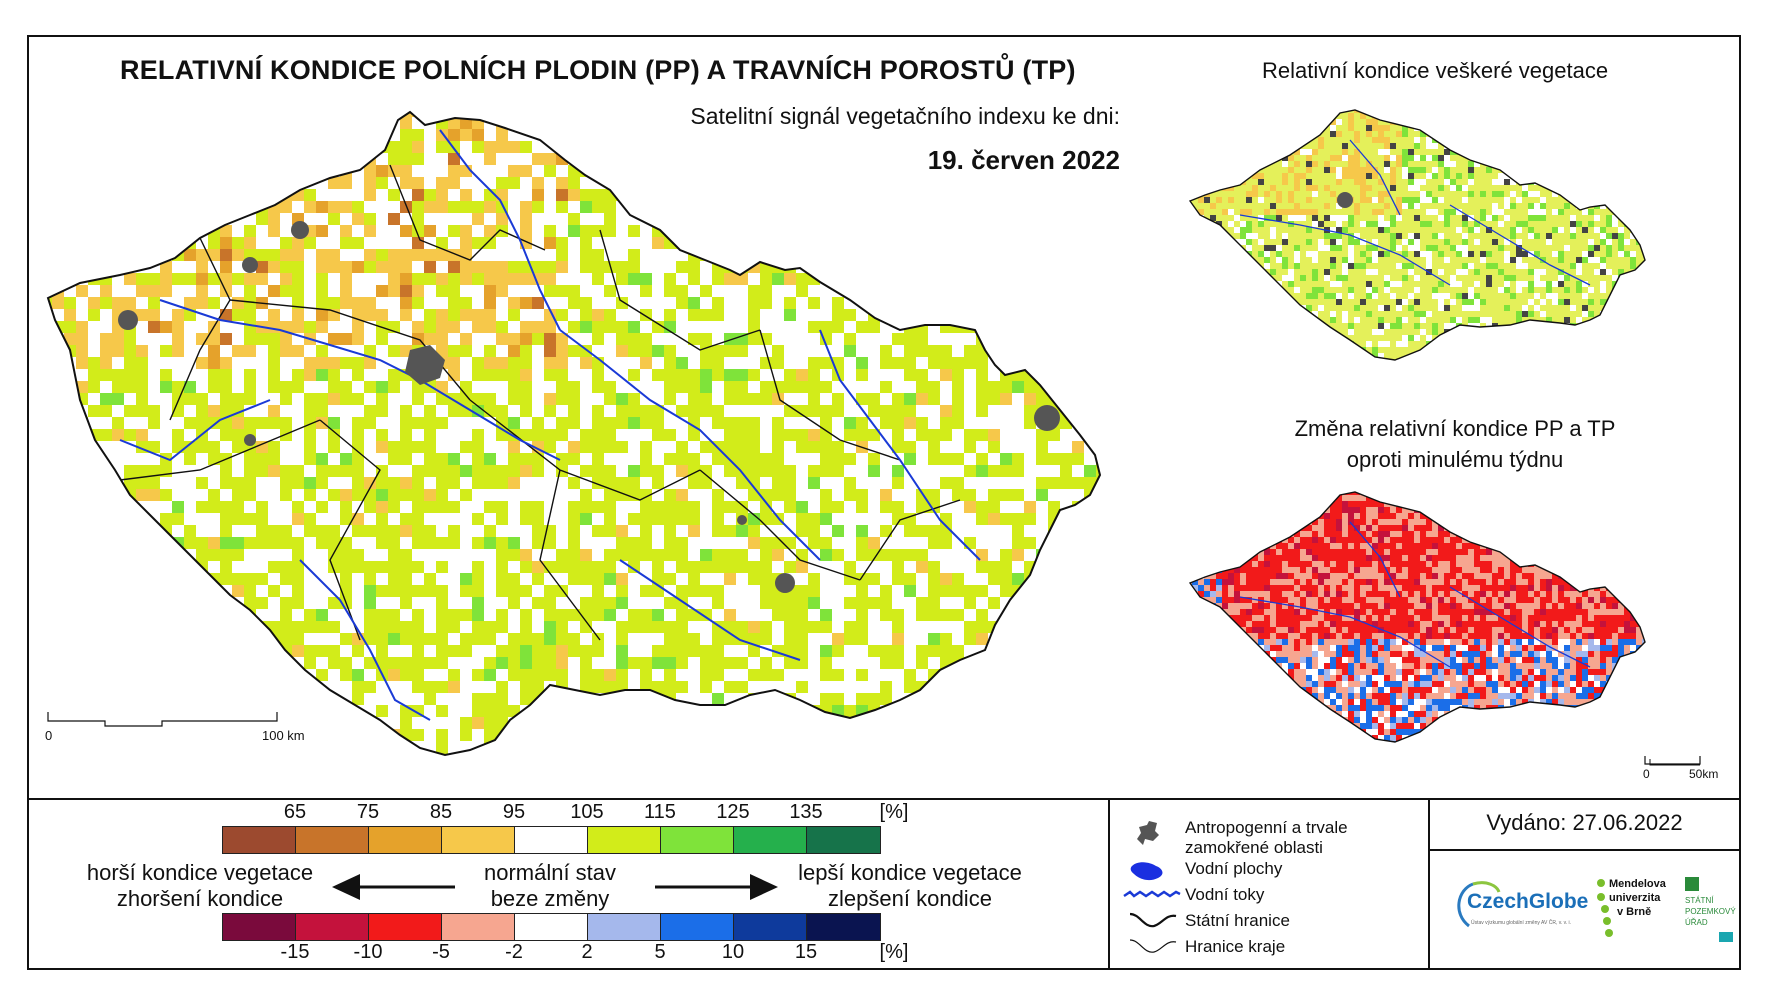  What do you see at coordinates (894, 812) in the screenshot?
I see `condition-tick-label: [%]` at bounding box center [894, 812].